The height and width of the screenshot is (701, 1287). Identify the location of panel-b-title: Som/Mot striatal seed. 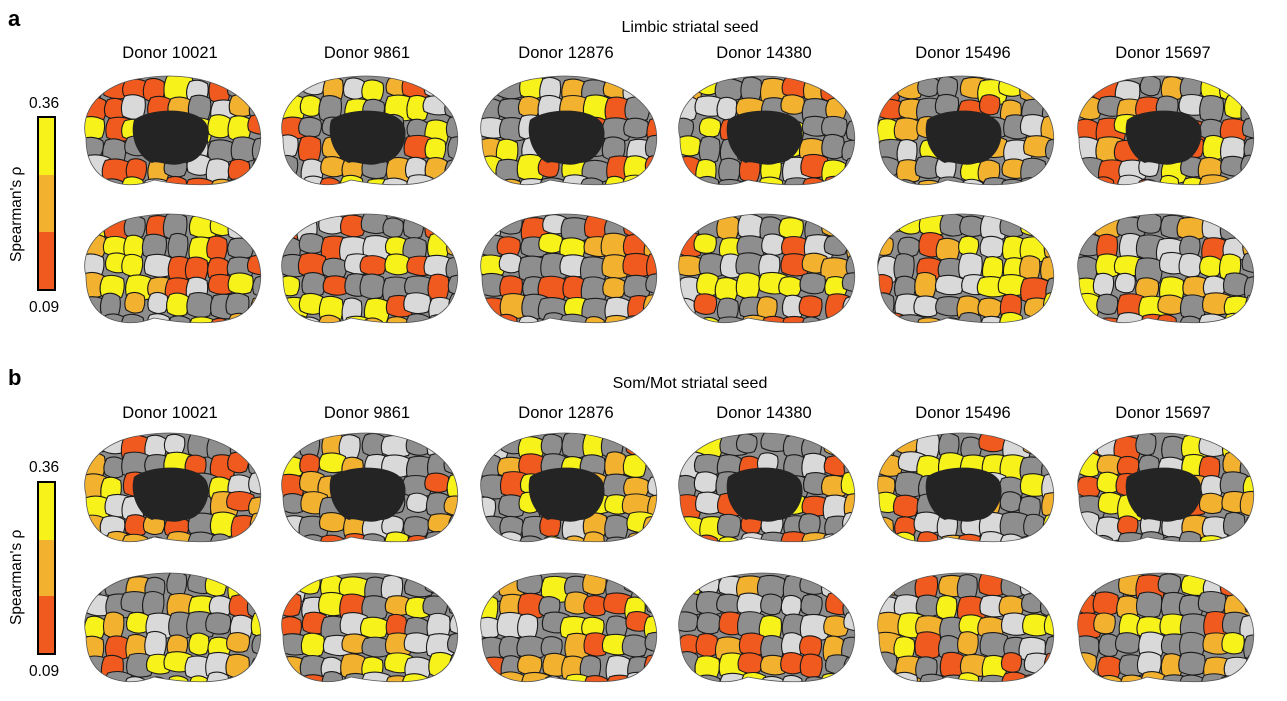
(690, 383).